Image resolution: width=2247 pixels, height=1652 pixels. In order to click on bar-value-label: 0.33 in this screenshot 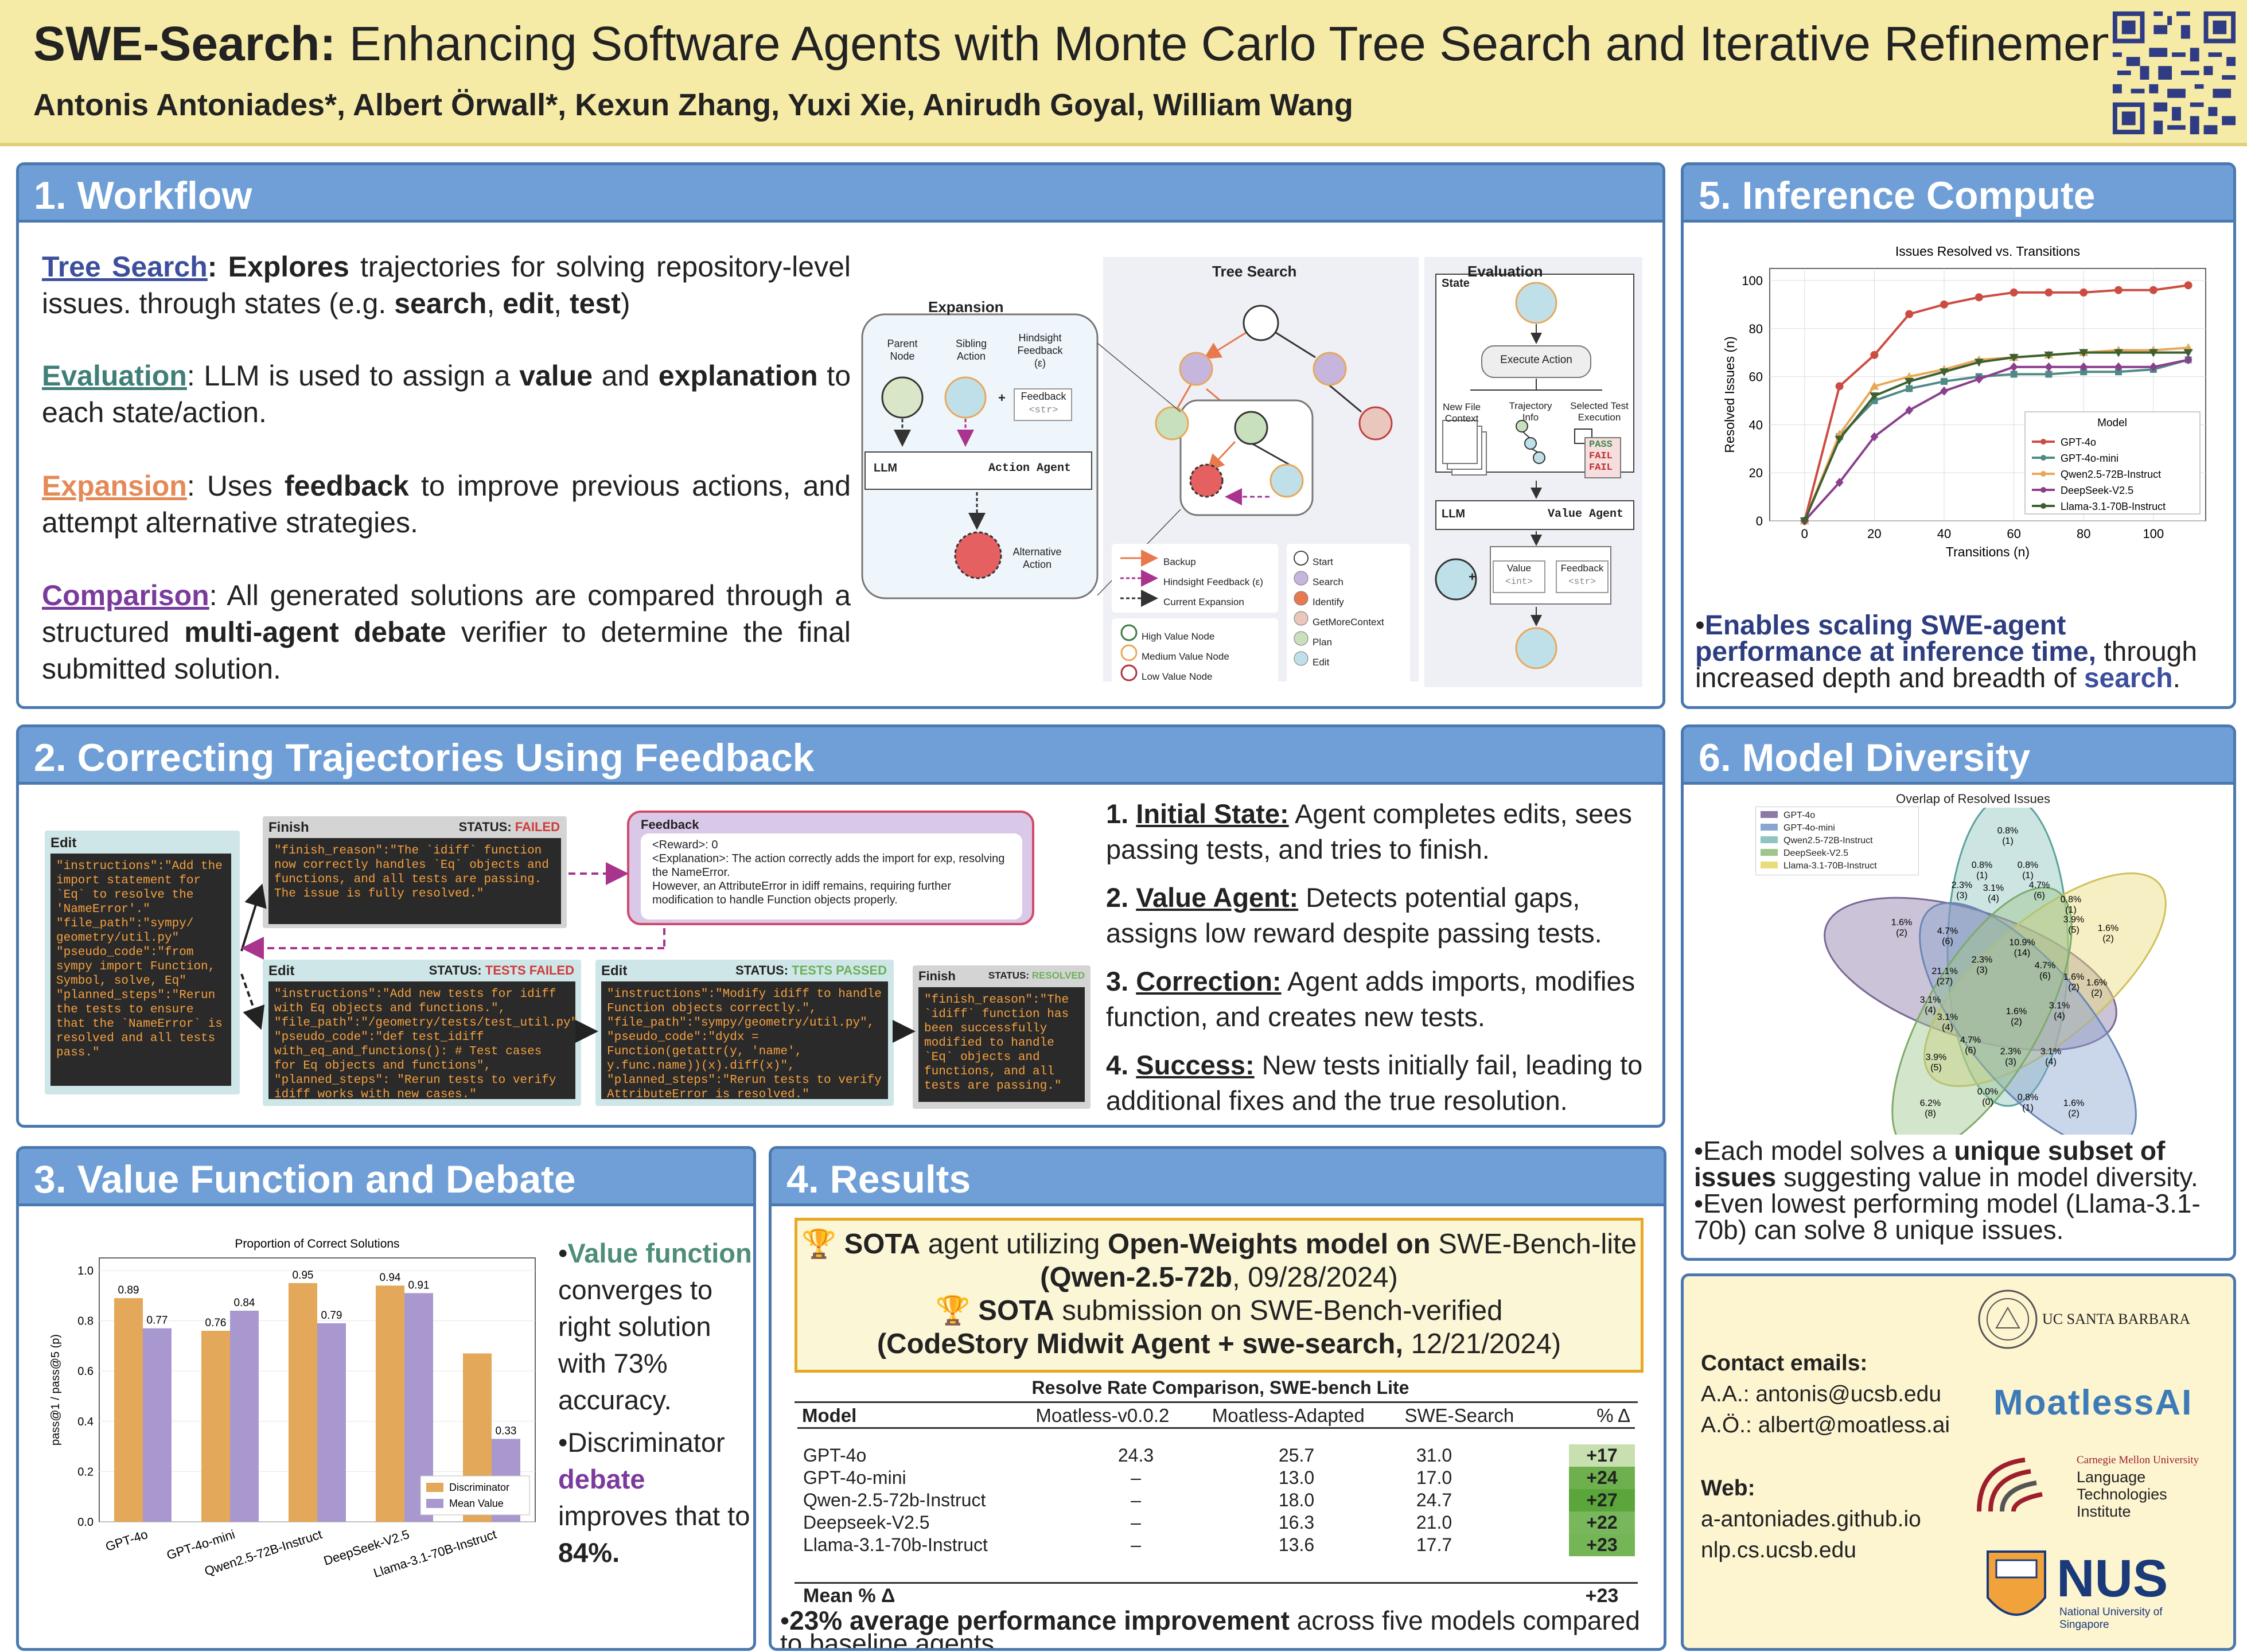, I will do `click(506, 1431)`.